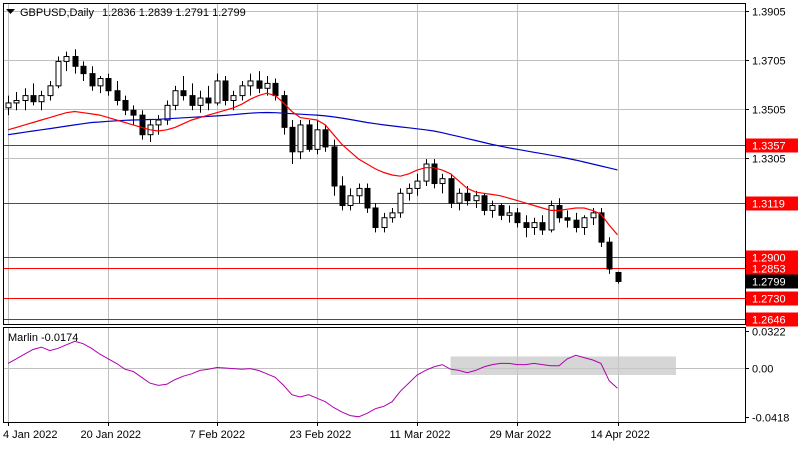  Describe the element at coordinates (57, 13) in the screenshot. I see `chart-symbol: GBPUSD,Daily` at that location.